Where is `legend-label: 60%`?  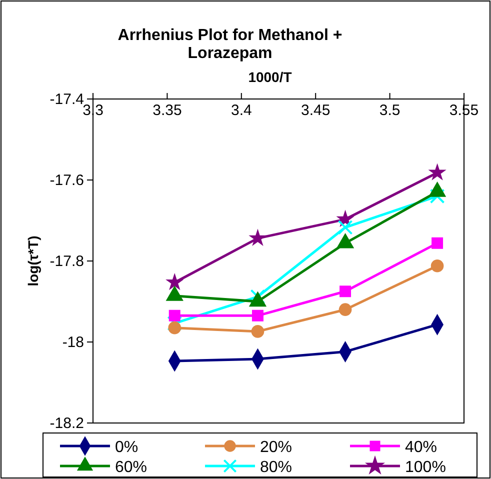 legend-label: 60% is located at coordinates (131, 467).